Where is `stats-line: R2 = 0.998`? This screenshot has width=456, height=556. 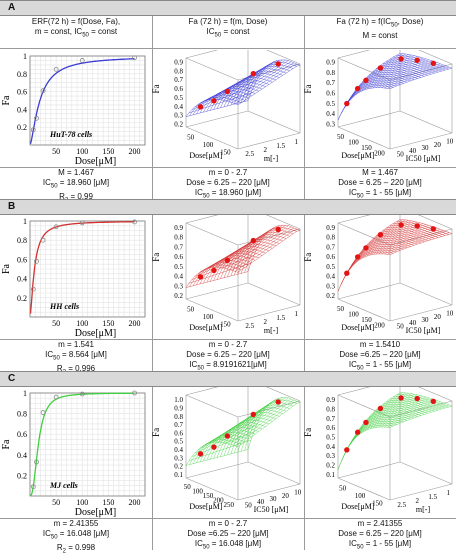 stats-line: R2 = 0.998 is located at coordinates (76, 548).